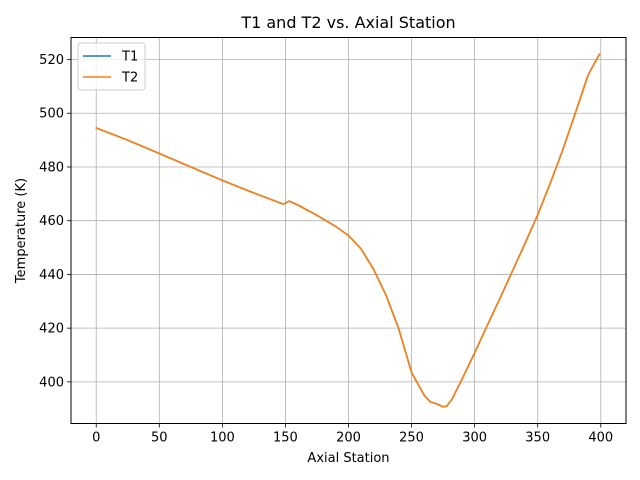  Describe the element at coordinates (474, 438) in the screenshot. I see `x-tick-label: 300` at that location.